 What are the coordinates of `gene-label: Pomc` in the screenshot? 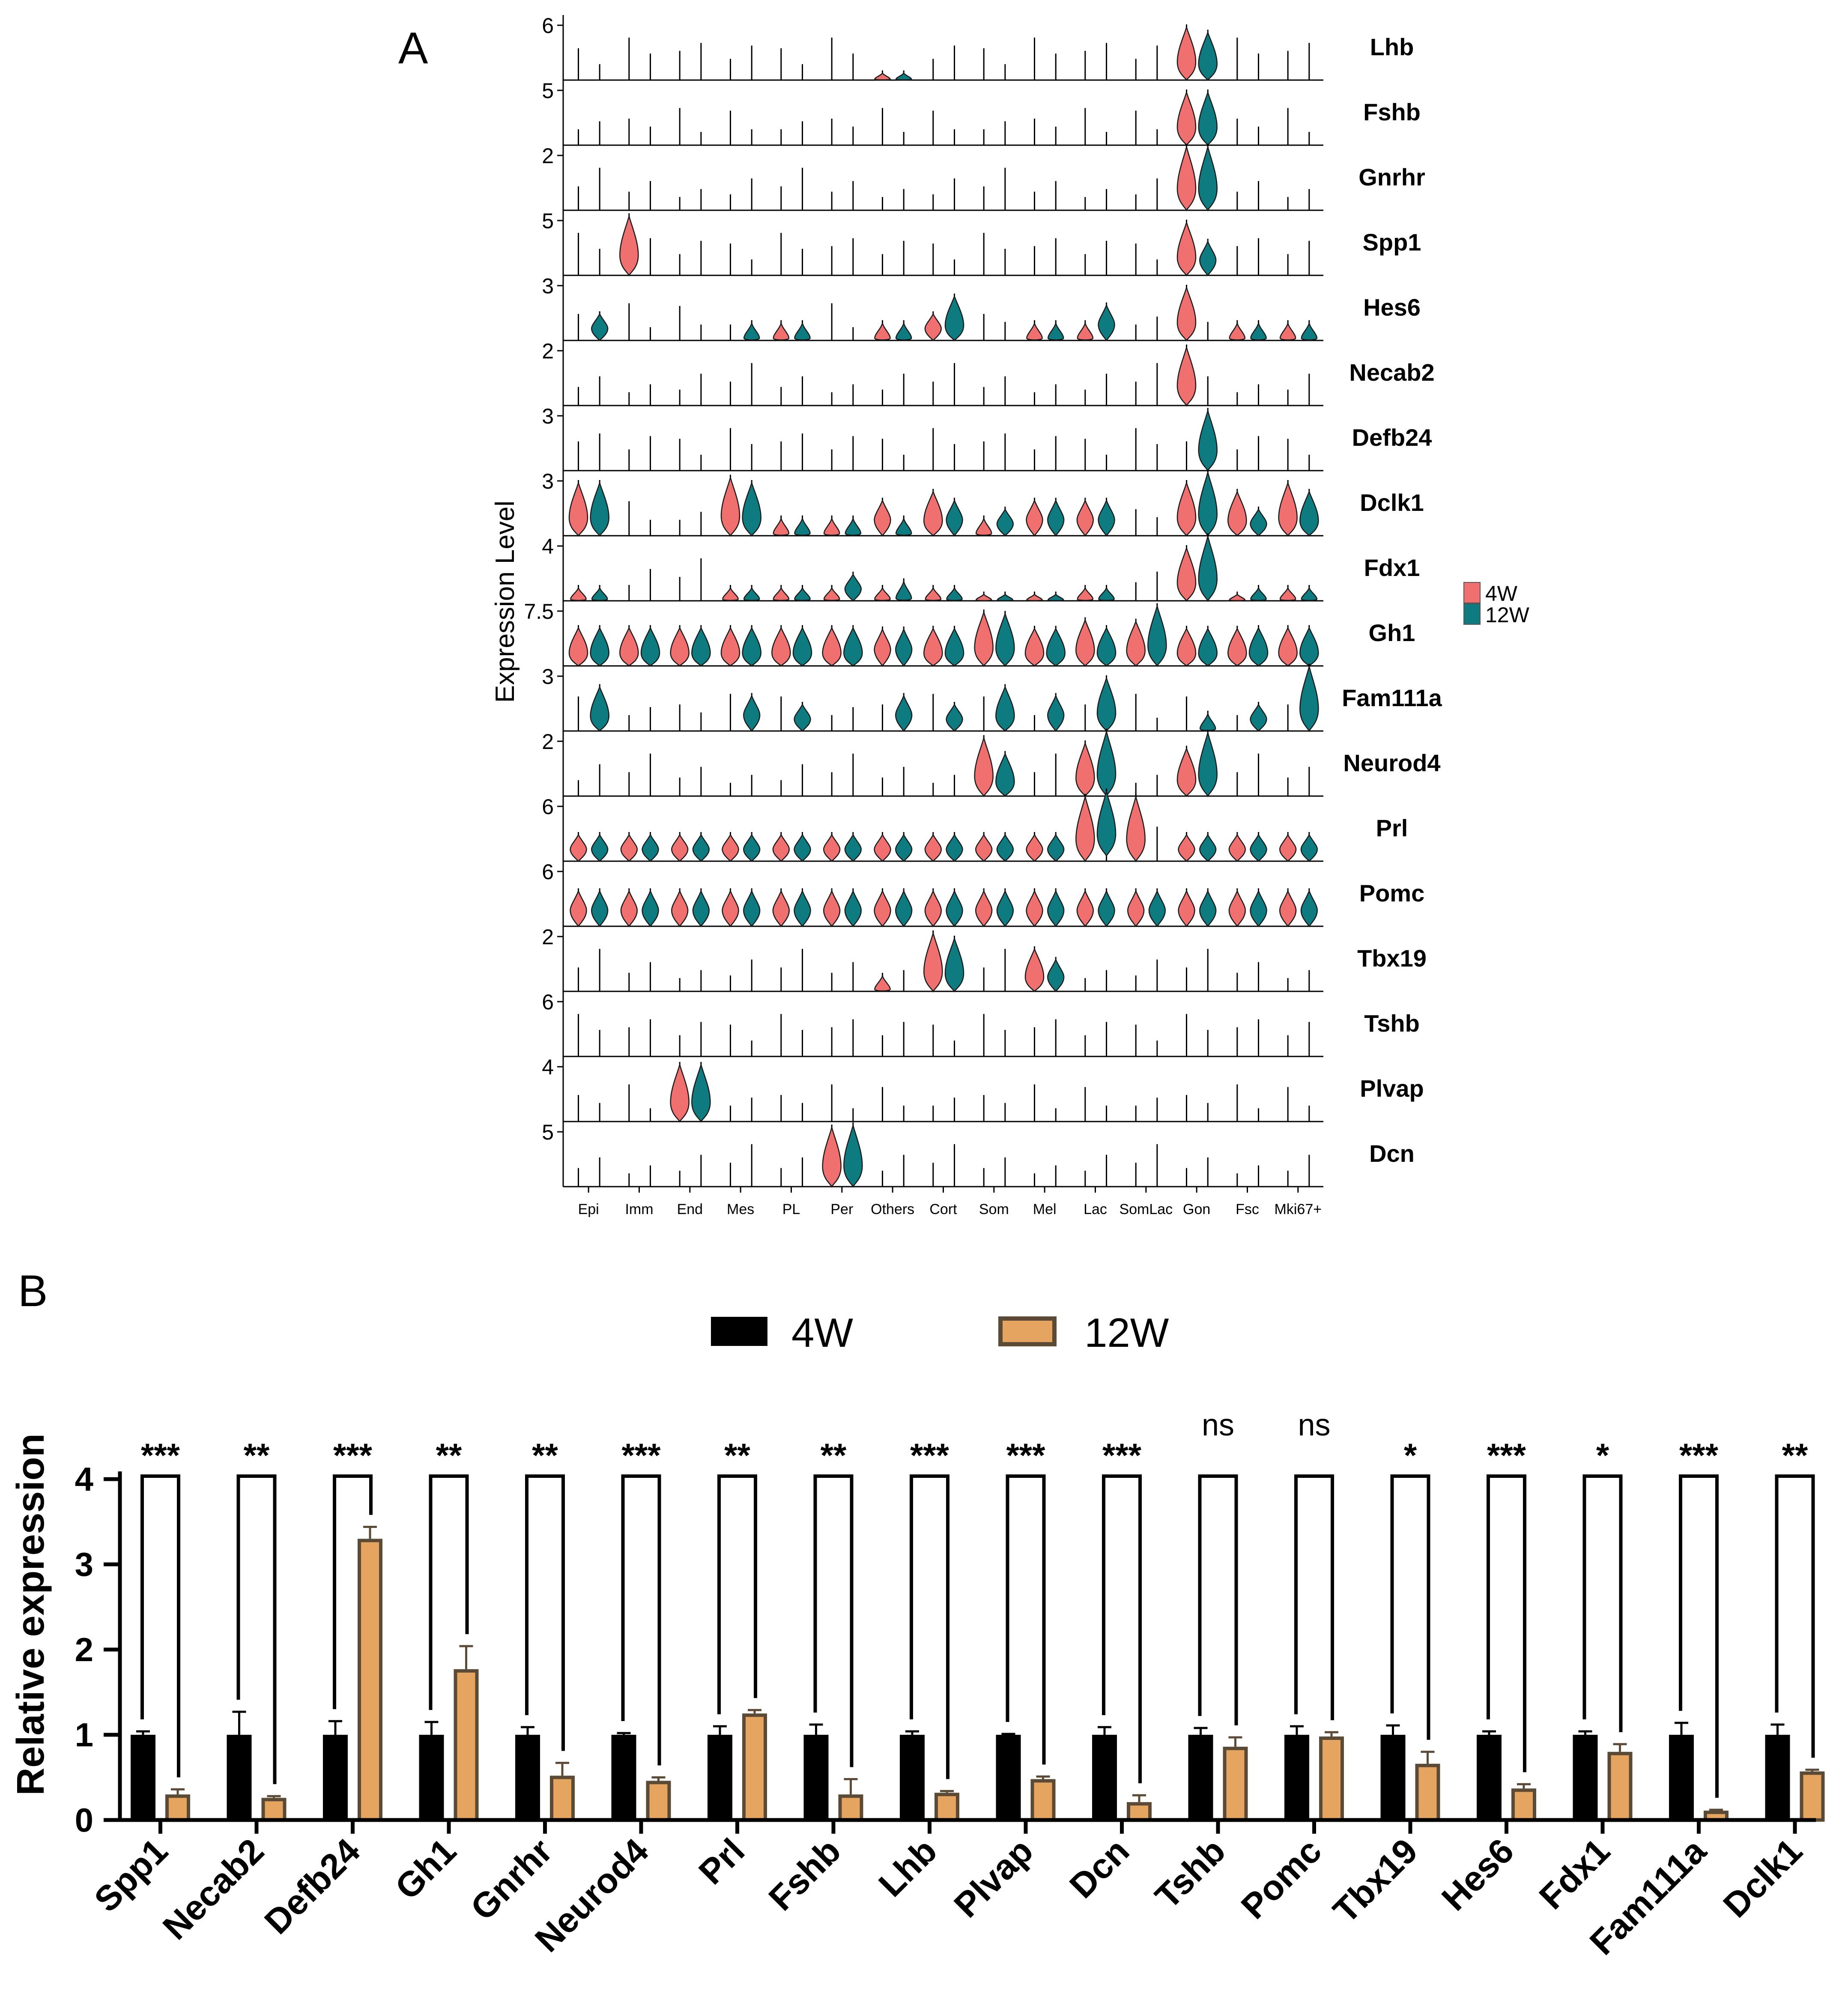 It's located at (1392, 893).